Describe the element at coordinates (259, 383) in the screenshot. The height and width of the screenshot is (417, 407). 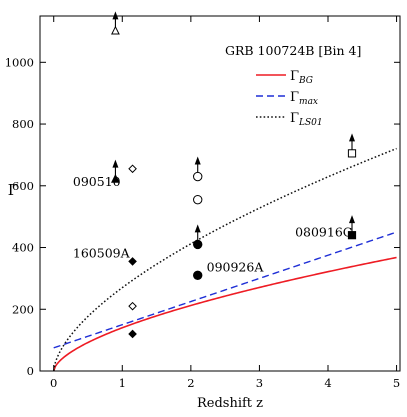
I see `x-tick-label: 3` at that location.